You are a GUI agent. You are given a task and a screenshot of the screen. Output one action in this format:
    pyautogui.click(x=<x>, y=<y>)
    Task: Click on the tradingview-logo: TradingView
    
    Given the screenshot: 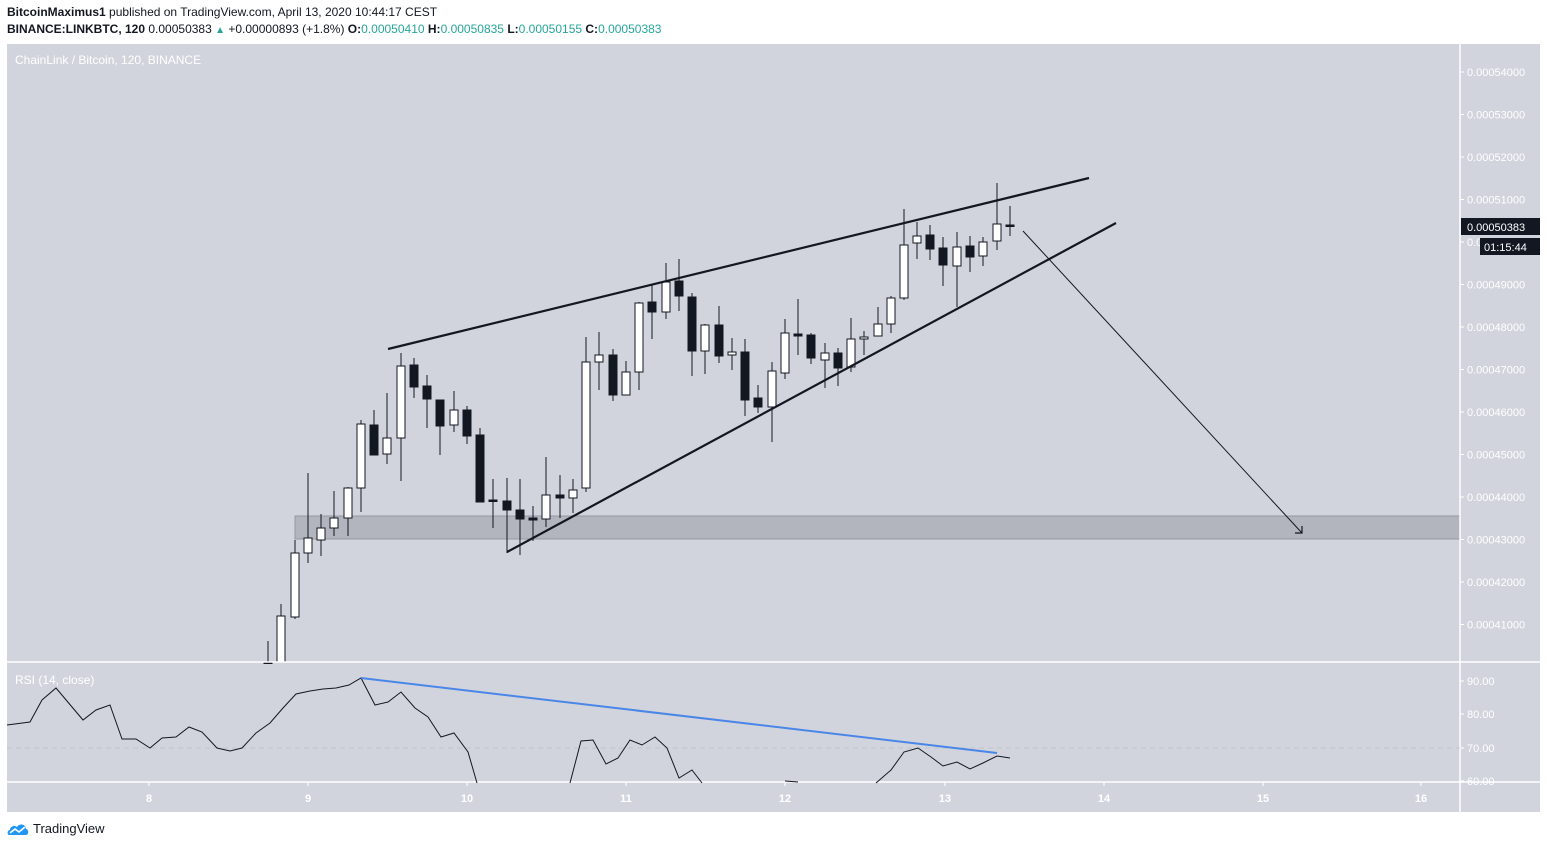 What is the action you would take?
    pyautogui.click(x=56, y=828)
    